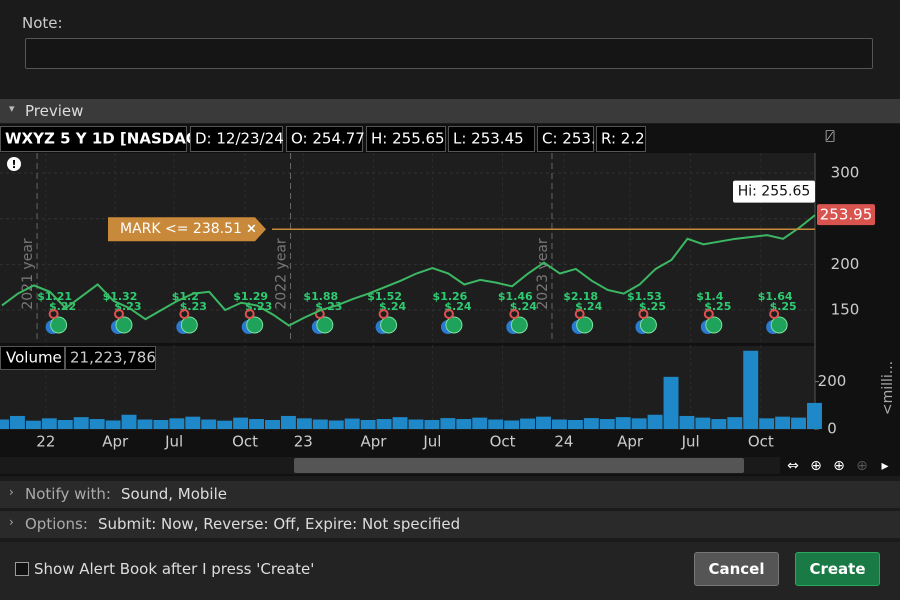 The image size is (900, 600). What do you see at coordinates (830, 136) in the screenshot?
I see `draw-tool: ⍁` at bounding box center [830, 136].